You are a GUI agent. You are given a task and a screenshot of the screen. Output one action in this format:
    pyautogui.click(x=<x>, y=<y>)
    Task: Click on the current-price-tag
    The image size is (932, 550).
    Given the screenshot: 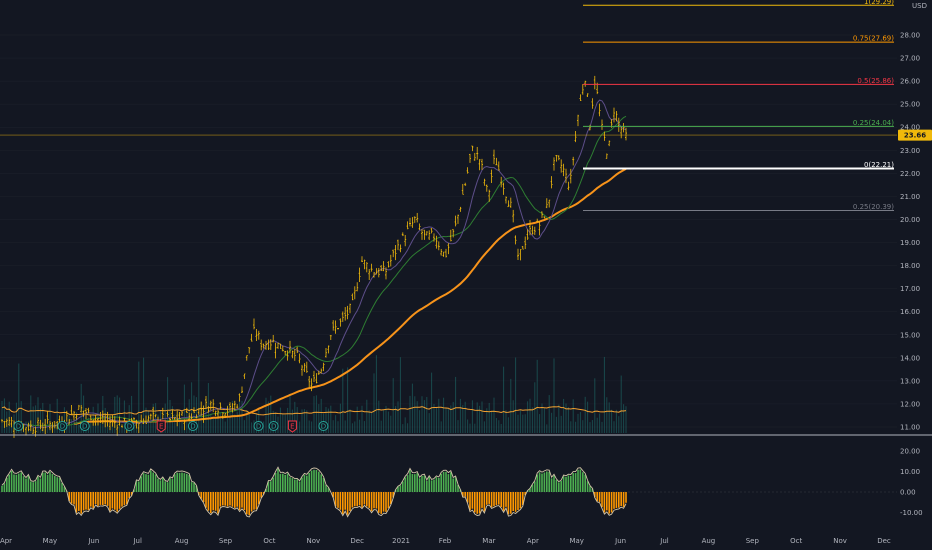 What is the action you would take?
    pyautogui.click(x=915, y=135)
    